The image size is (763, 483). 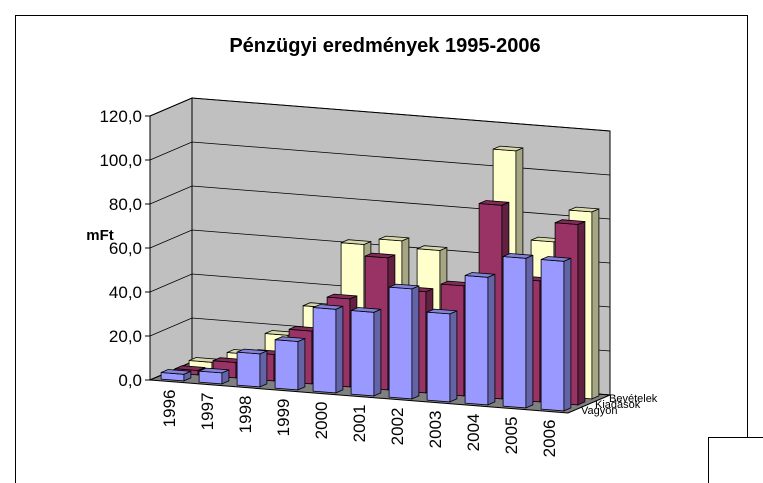 I want to click on corner-box, so click(x=735, y=460).